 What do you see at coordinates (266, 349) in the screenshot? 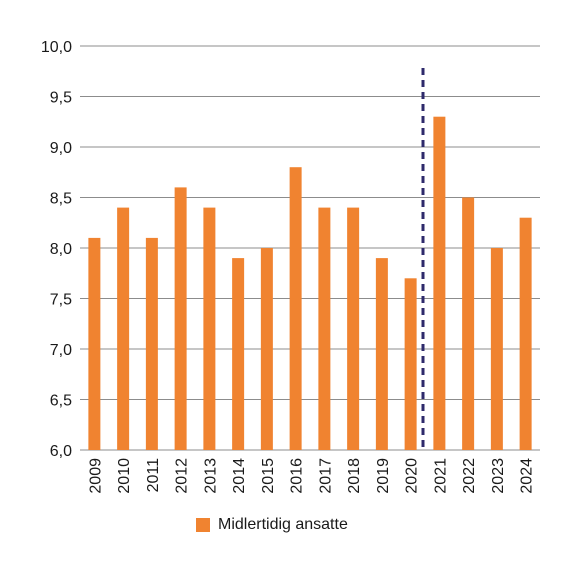
I see `bar-2015` at bounding box center [266, 349].